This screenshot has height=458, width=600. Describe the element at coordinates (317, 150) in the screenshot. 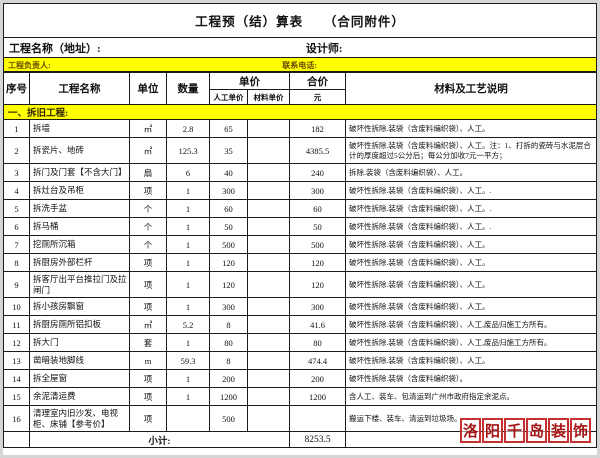

I see `cell-total: 4385.5` at that location.